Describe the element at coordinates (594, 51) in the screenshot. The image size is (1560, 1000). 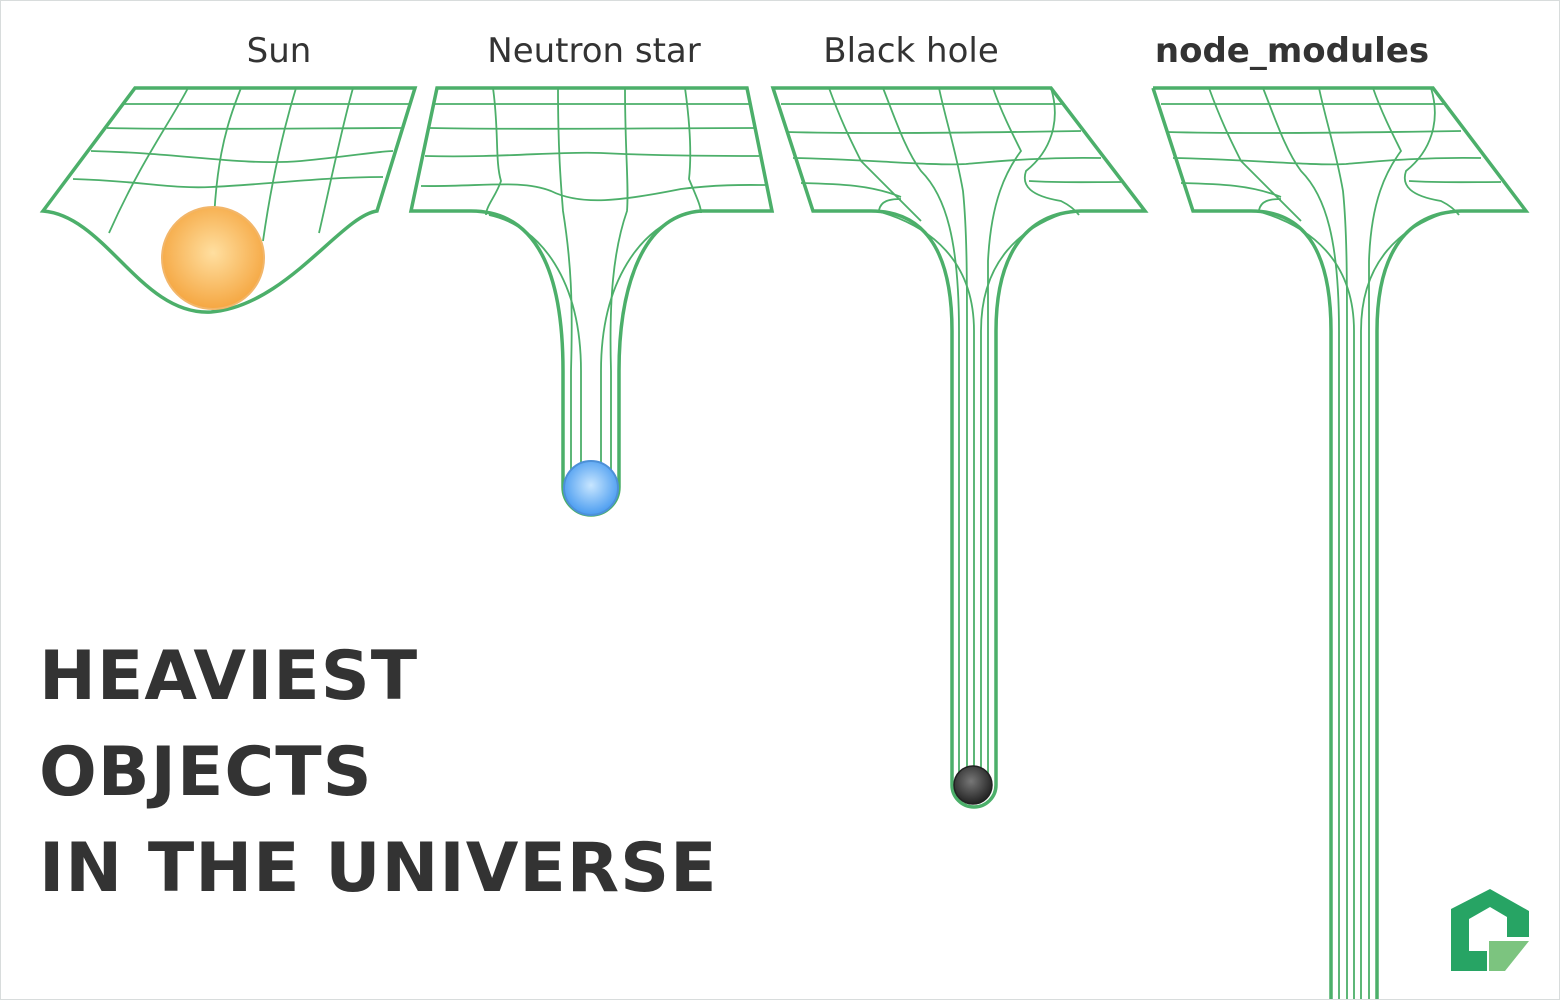
I see `neutron-star-label: Neutron star` at that location.